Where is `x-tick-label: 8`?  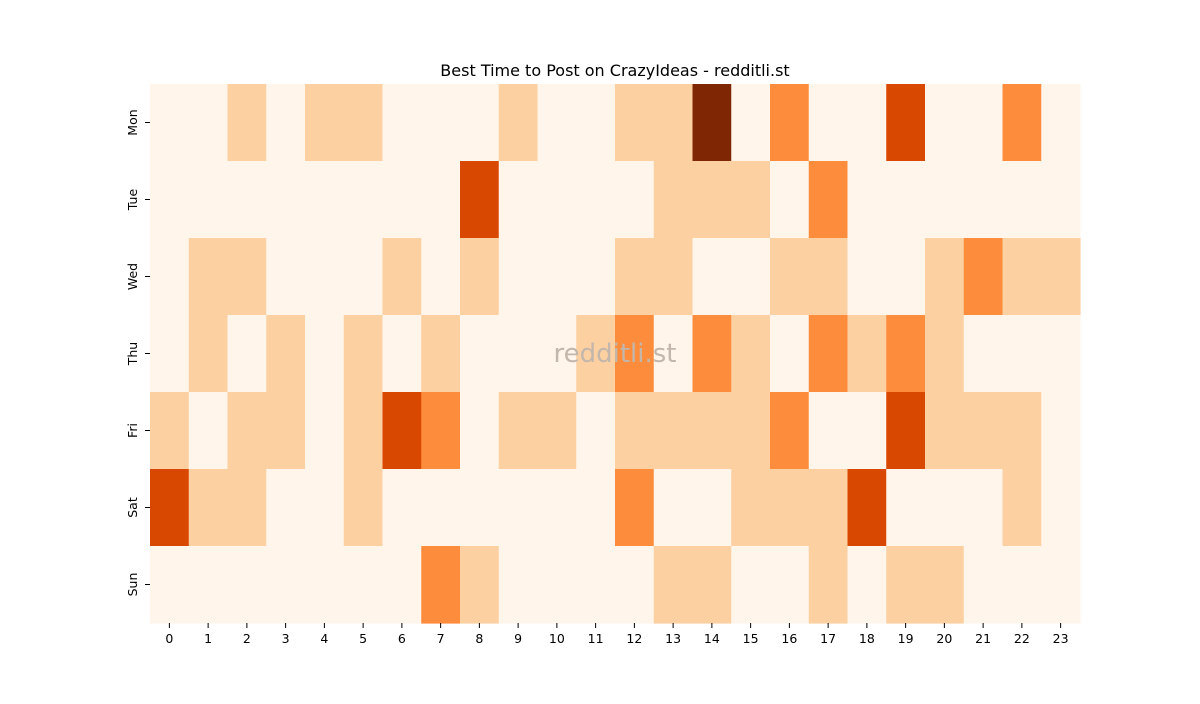
x-tick-label: 8 is located at coordinates (479, 638).